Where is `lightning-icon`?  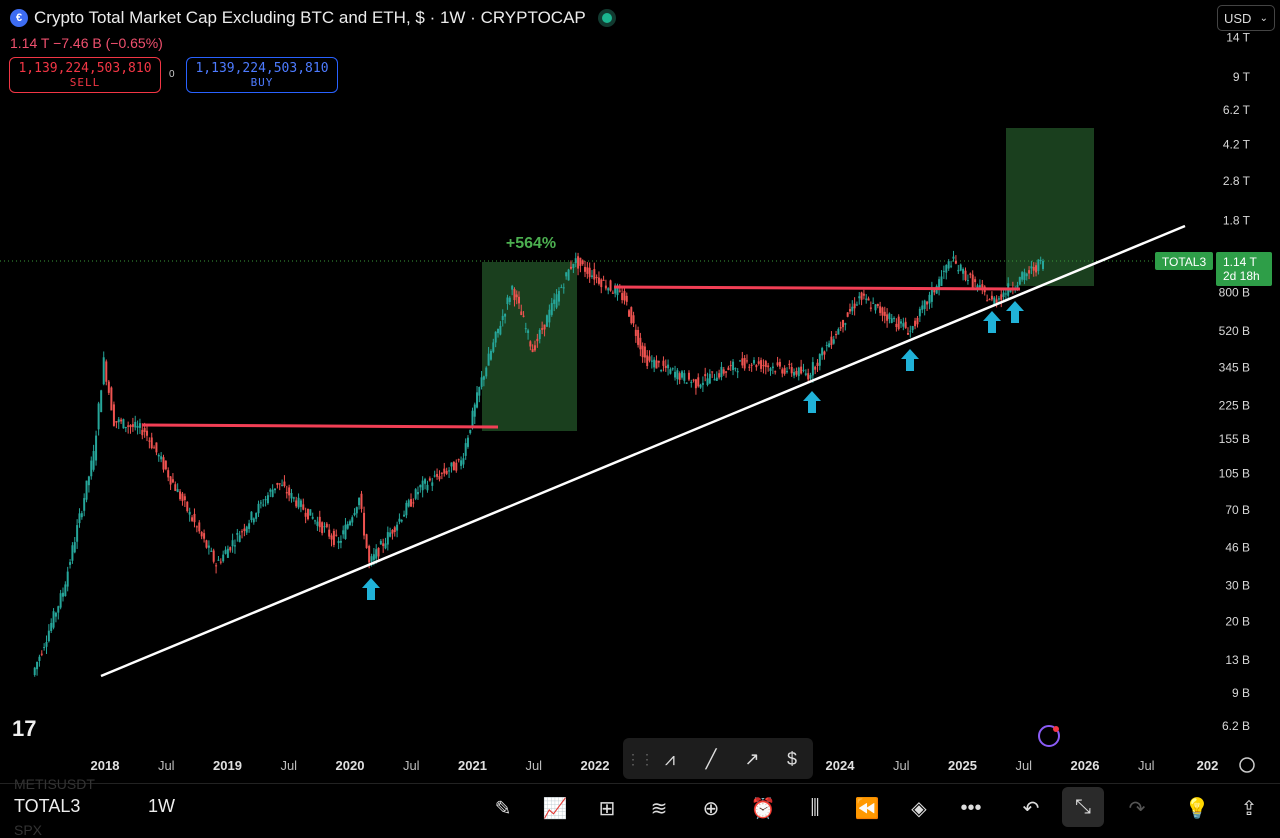
lightning-icon is located at coordinates (1049, 736).